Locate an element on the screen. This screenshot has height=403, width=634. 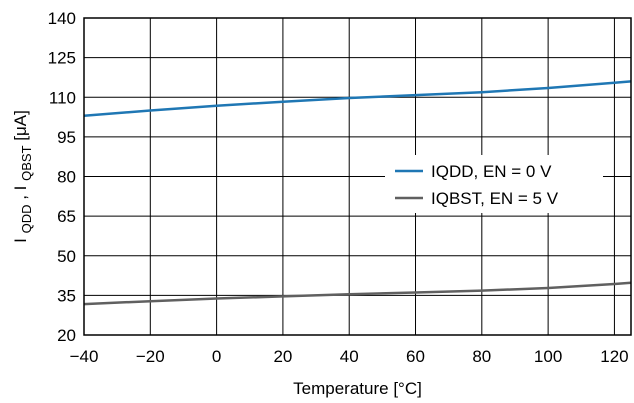
x-tick-label: 40 is located at coordinates (349, 356).